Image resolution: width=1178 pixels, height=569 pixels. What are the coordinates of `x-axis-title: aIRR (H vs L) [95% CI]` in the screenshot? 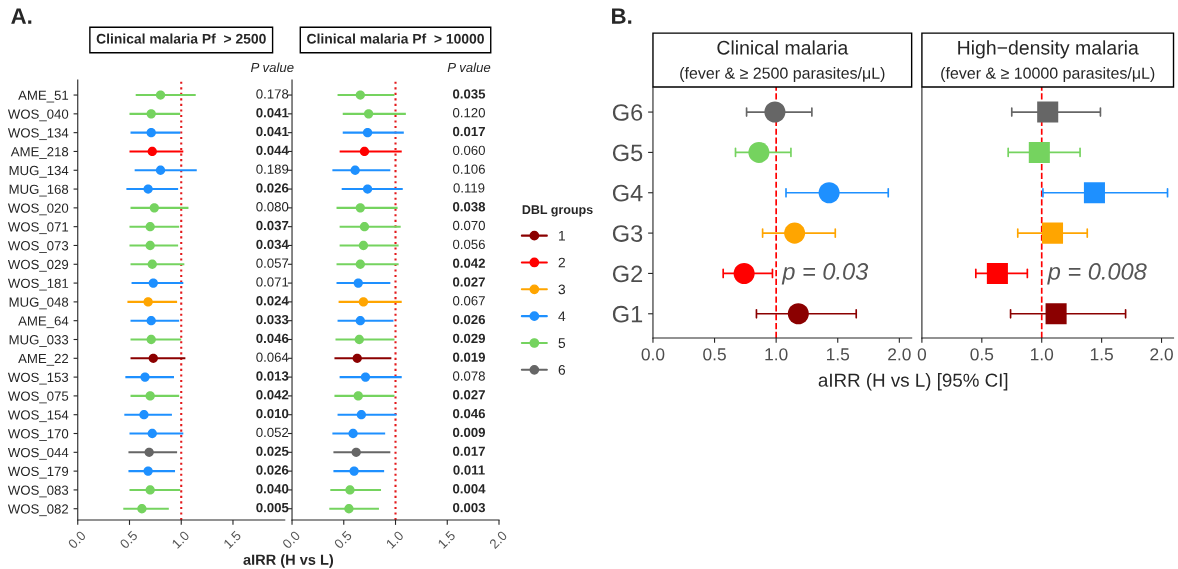 It's located at (913, 382).